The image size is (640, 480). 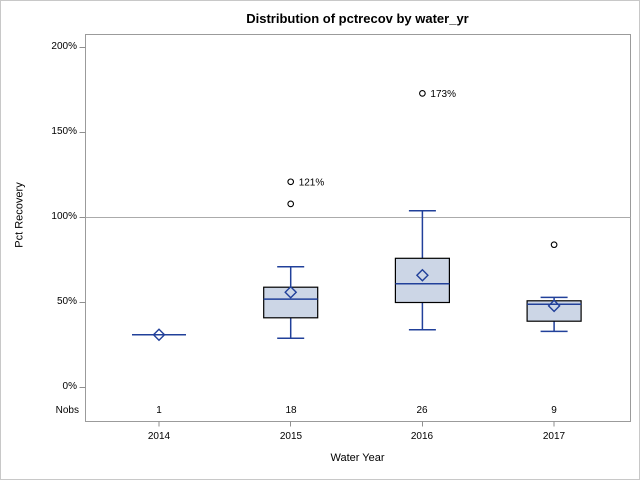 I want to click on box-2015, so click(x=291, y=302).